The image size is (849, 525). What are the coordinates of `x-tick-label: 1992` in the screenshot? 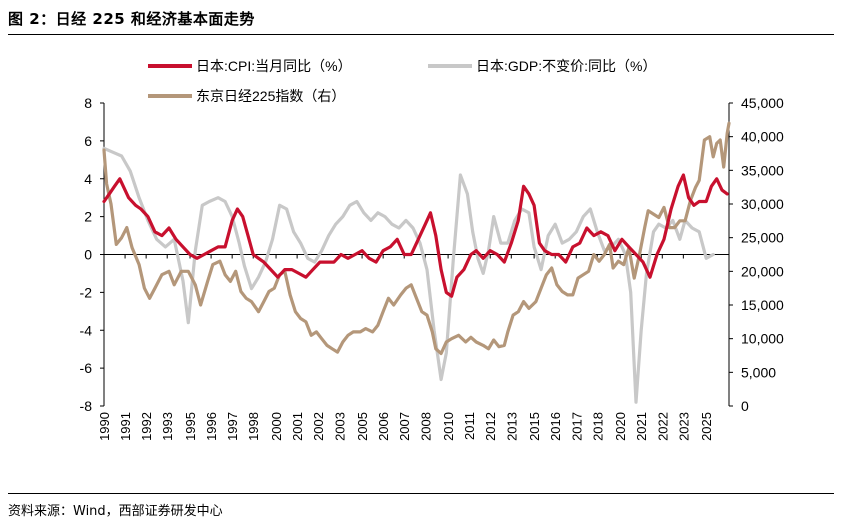 It's located at (146, 426).